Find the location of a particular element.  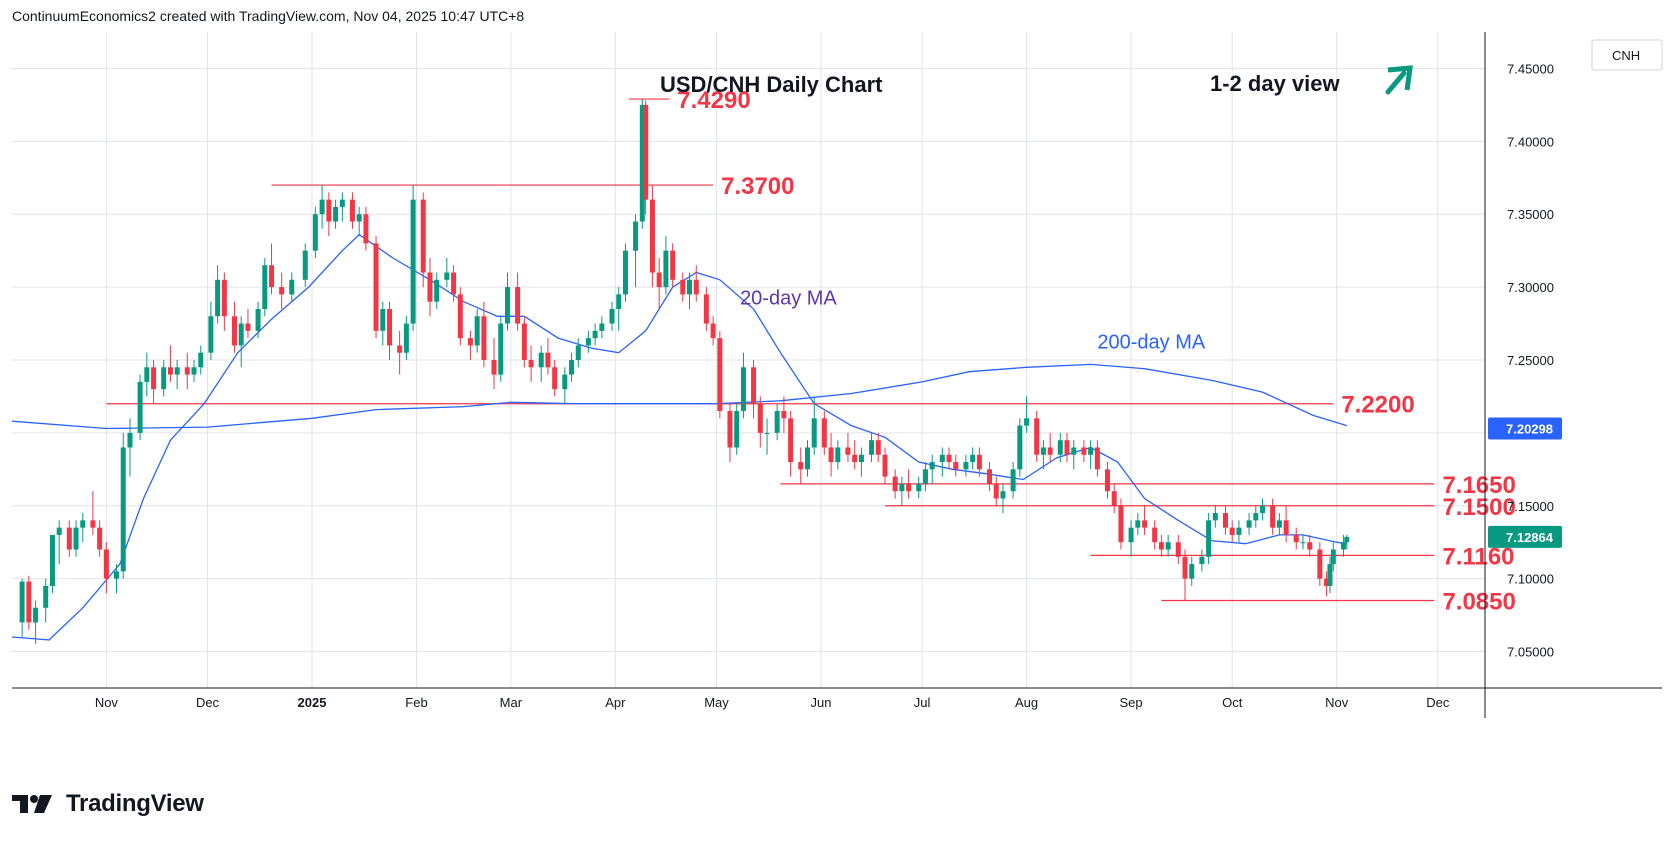

x-tick-label: Oct is located at coordinates (1232, 702).